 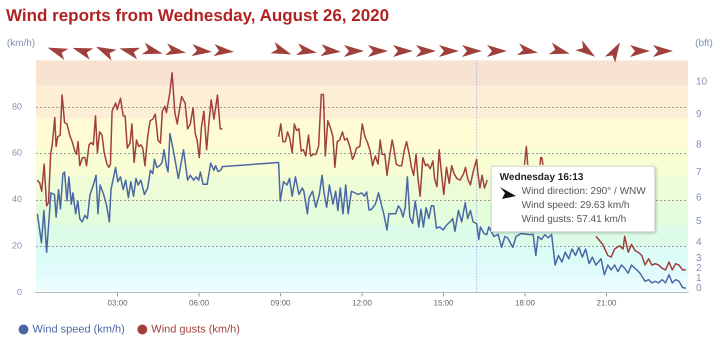 What do you see at coordinates (575, 206) in the screenshot?
I see `annotation: Wind speed: 29.63 km/h` at bounding box center [575, 206].